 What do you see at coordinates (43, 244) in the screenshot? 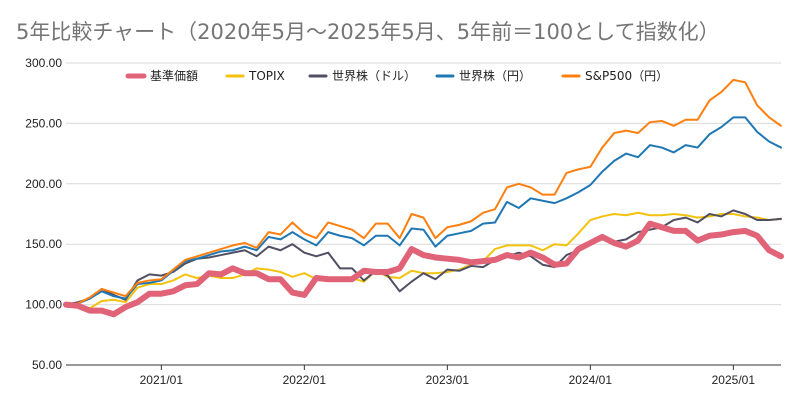
I see `y-tick-label: 150.00` at bounding box center [43, 244].